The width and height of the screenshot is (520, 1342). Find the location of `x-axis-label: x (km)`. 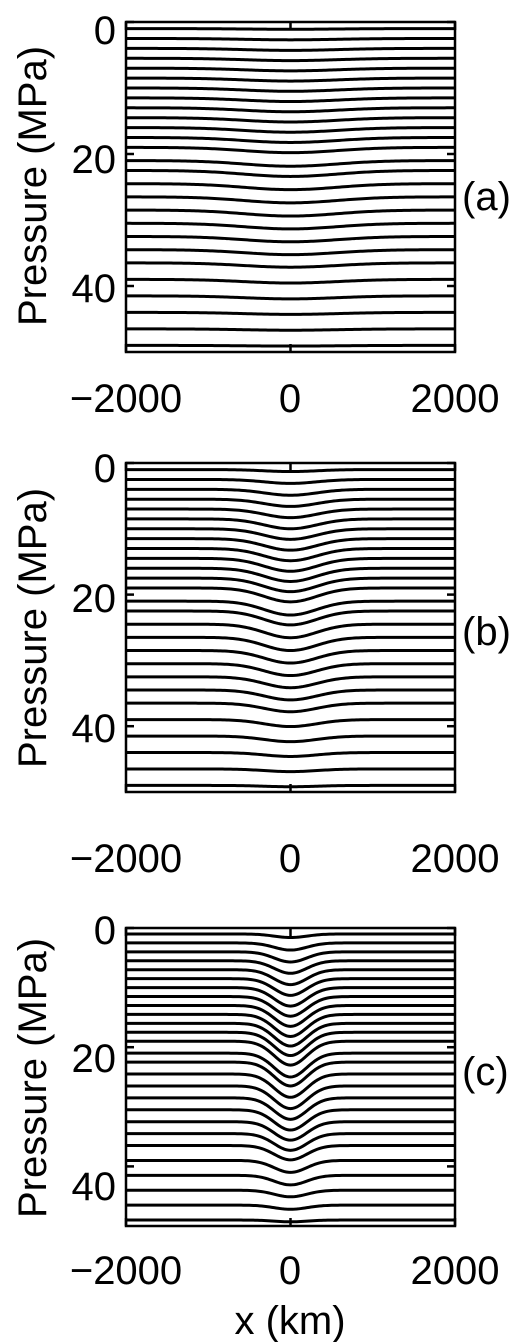

x-axis-label: x (km) is located at coordinates (289, 1320).